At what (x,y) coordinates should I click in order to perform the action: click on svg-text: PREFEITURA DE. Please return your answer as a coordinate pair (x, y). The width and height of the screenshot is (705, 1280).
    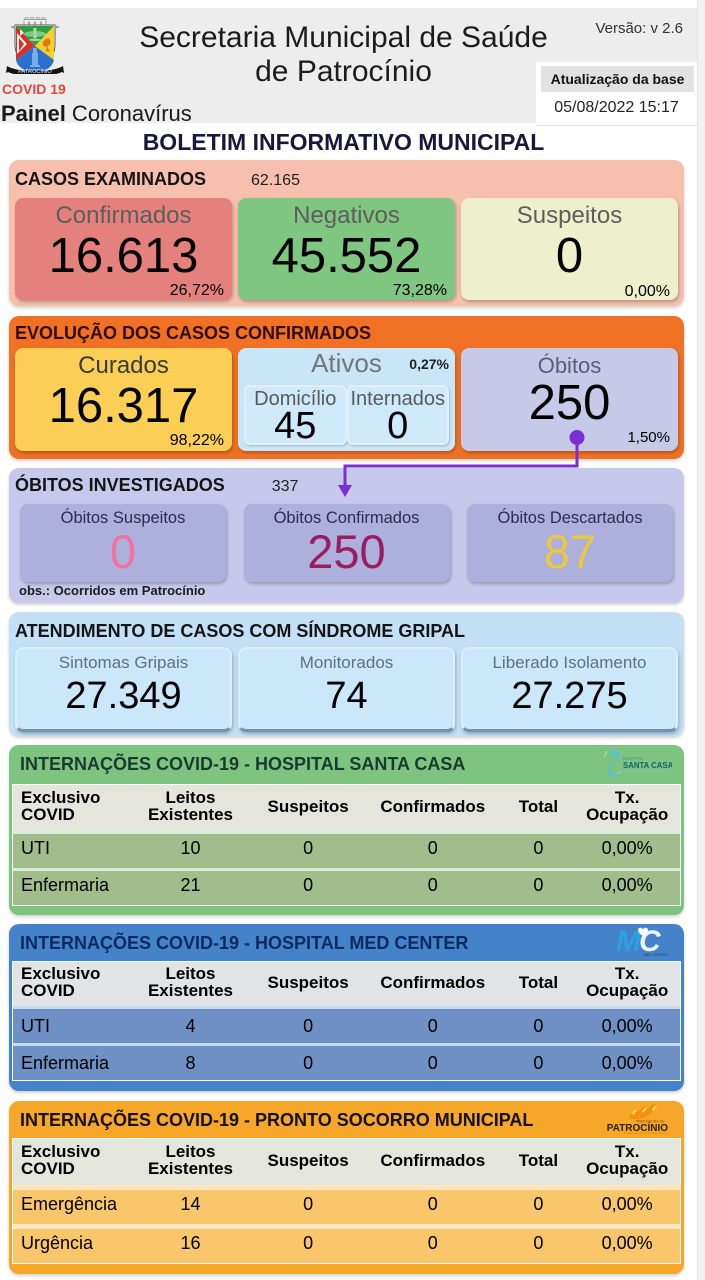
    Looking at the image, I should click on (650, 1122).